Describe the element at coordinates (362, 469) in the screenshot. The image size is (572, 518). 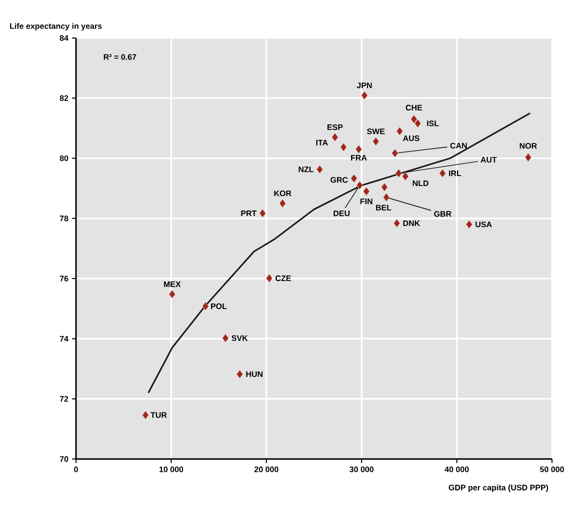
I see `x-tick-label: 30 000` at that location.